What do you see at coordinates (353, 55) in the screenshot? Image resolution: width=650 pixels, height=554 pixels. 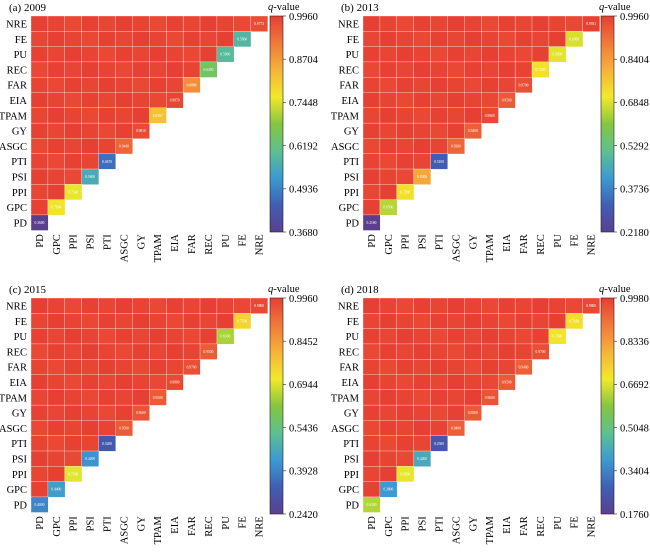 I see `y-tick-label: PU` at bounding box center [353, 55].